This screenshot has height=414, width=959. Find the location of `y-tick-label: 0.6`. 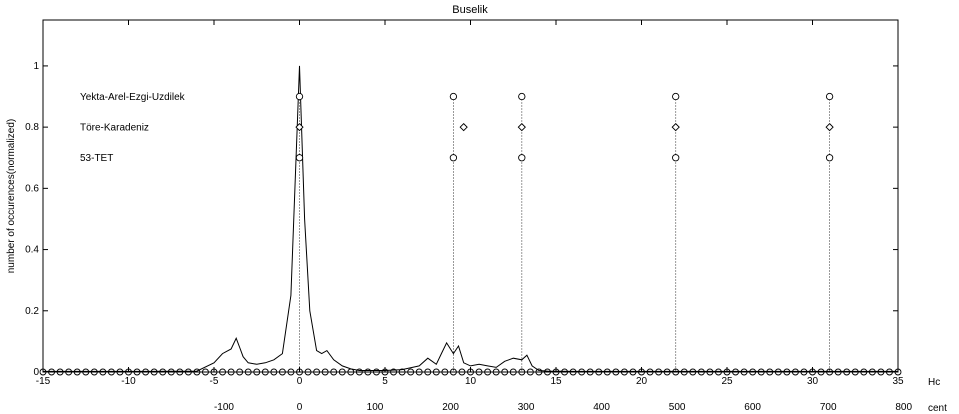

y-tick-label: 0.6 is located at coordinates (32, 188).